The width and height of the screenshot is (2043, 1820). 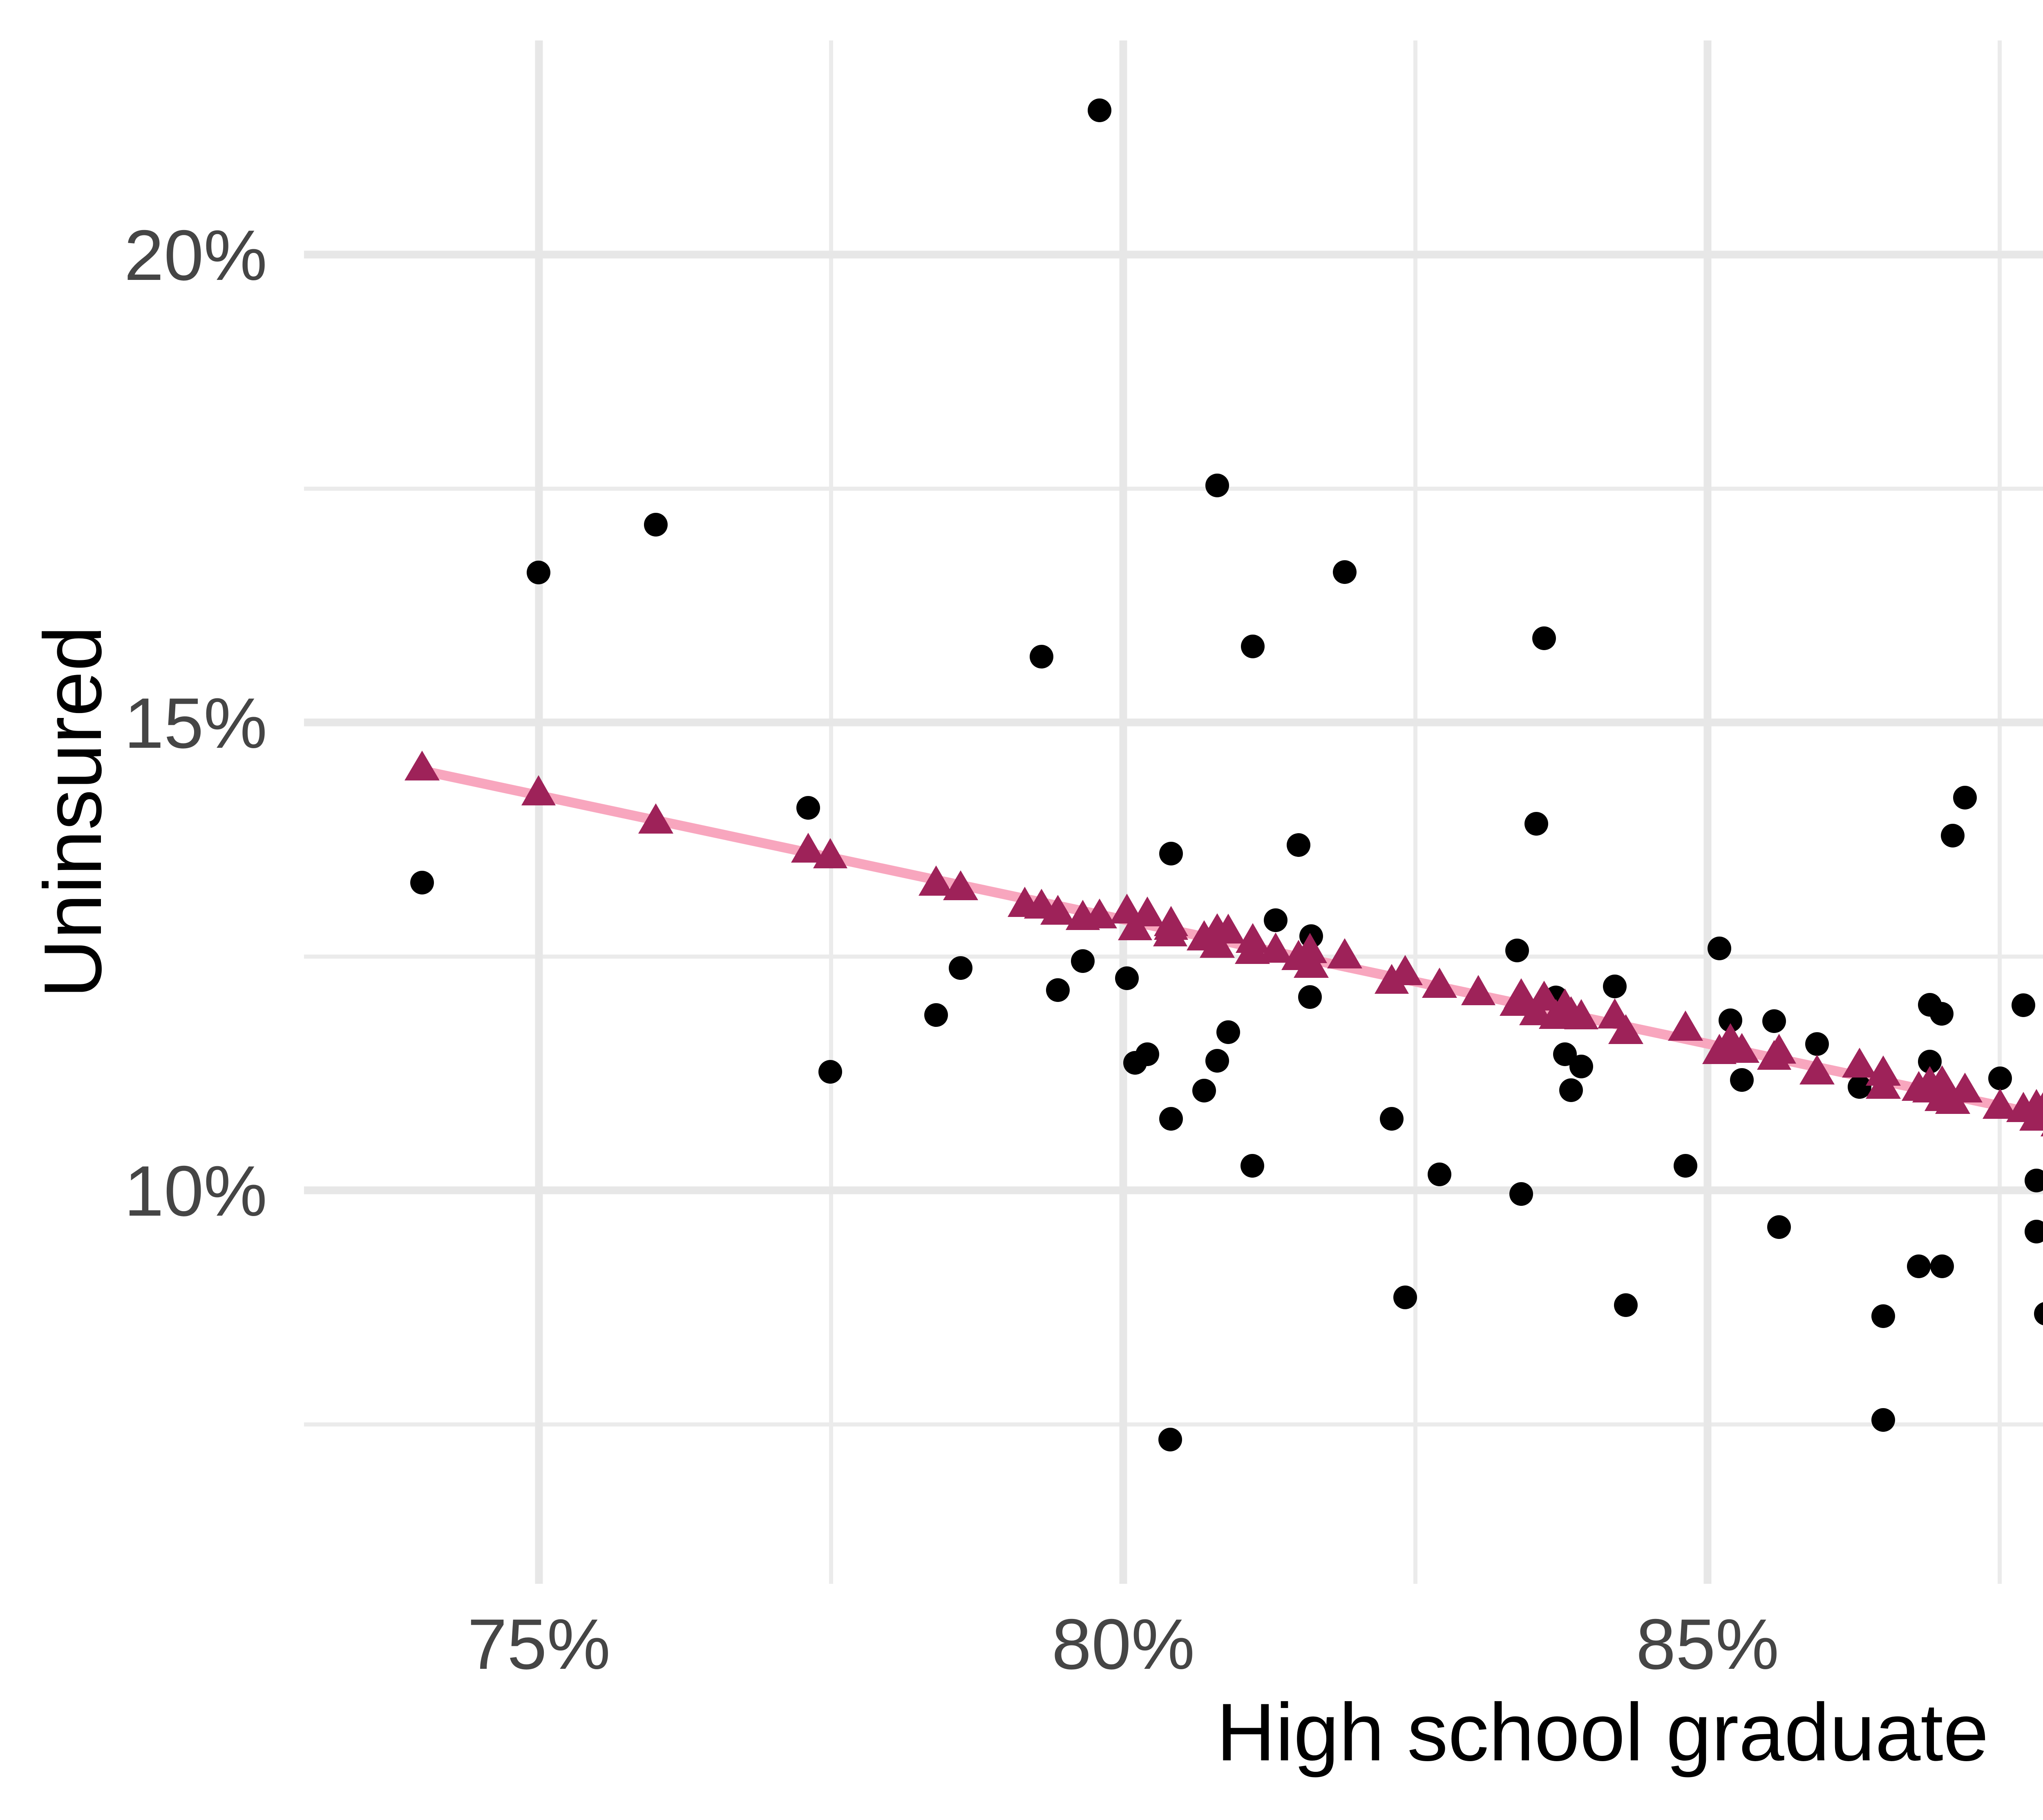 I want to click on svg-text: Uninsured, so click(x=72, y=812).